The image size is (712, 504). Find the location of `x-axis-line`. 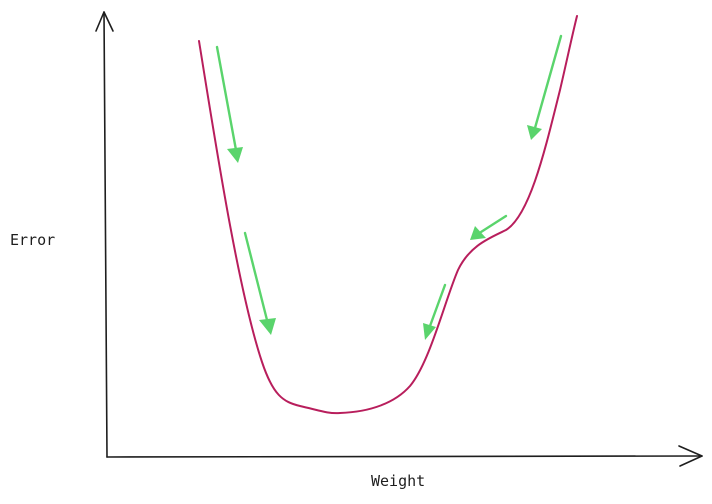

x-axis-line is located at coordinates (404, 456).